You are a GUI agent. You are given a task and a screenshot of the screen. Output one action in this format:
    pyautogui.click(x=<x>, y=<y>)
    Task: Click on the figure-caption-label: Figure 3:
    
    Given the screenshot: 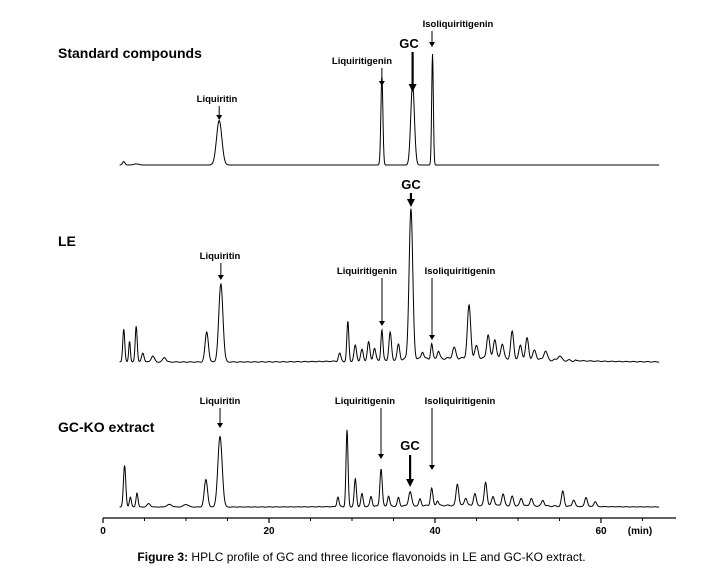 What is the action you would take?
    pyautogui.click(x=163, y=557)
    